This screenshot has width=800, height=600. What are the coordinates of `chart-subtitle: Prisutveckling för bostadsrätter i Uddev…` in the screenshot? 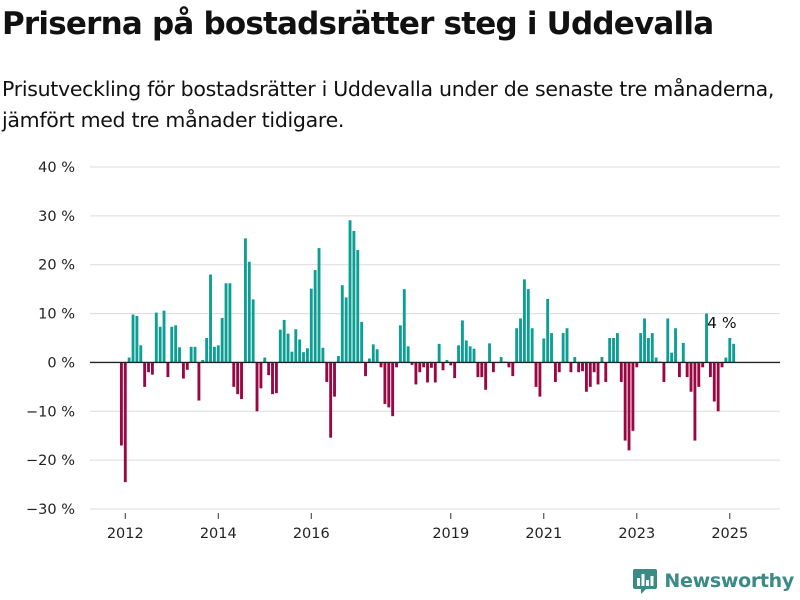 It's located at (388, 104).